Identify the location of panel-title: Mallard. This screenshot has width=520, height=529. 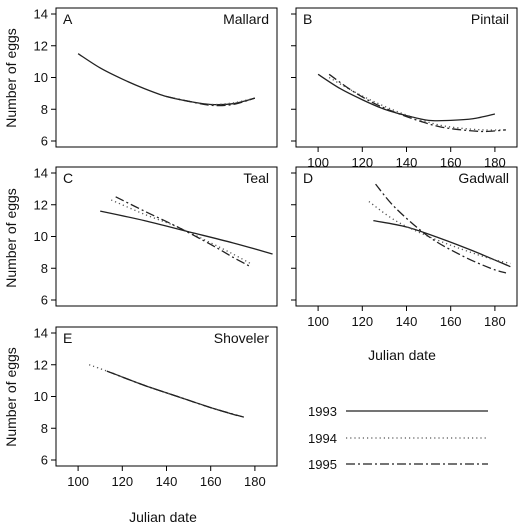
(246, 19).